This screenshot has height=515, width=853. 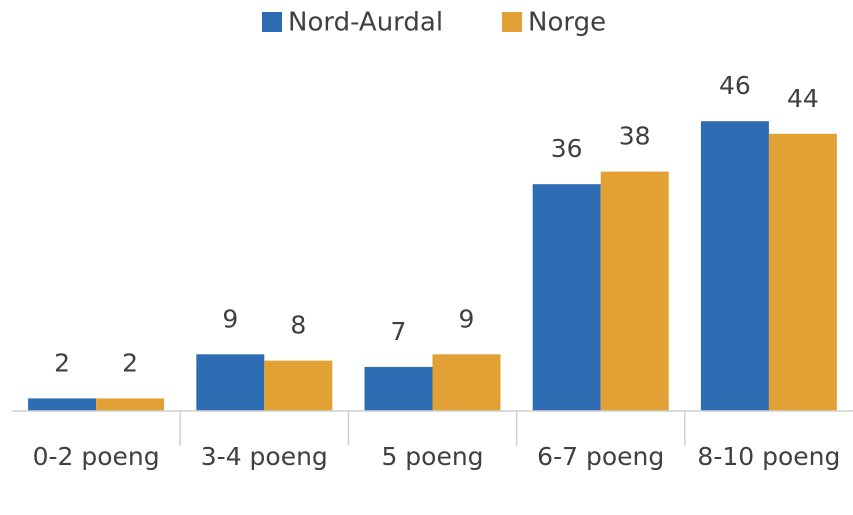 What do you see at coordinates (635, 136) in the screenshot?
I see `data-label: 38` at bounding box center [635, 136].